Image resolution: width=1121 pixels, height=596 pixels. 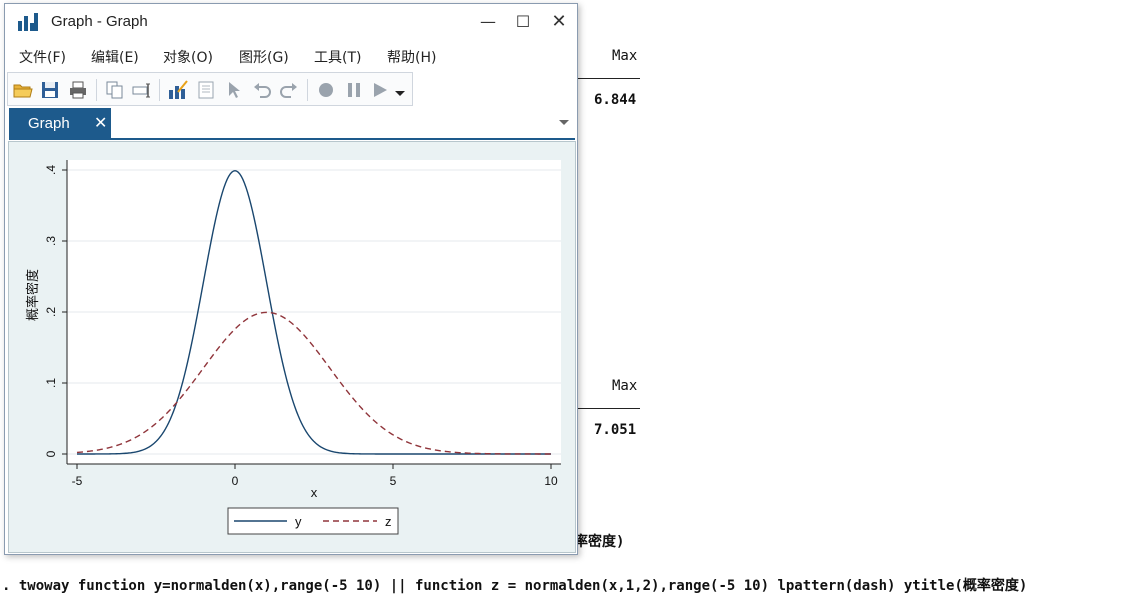 What do you see at coordinates (559, 21) in the screenshot?
I see `close-button: ✕` at bounding box center [559, 21].